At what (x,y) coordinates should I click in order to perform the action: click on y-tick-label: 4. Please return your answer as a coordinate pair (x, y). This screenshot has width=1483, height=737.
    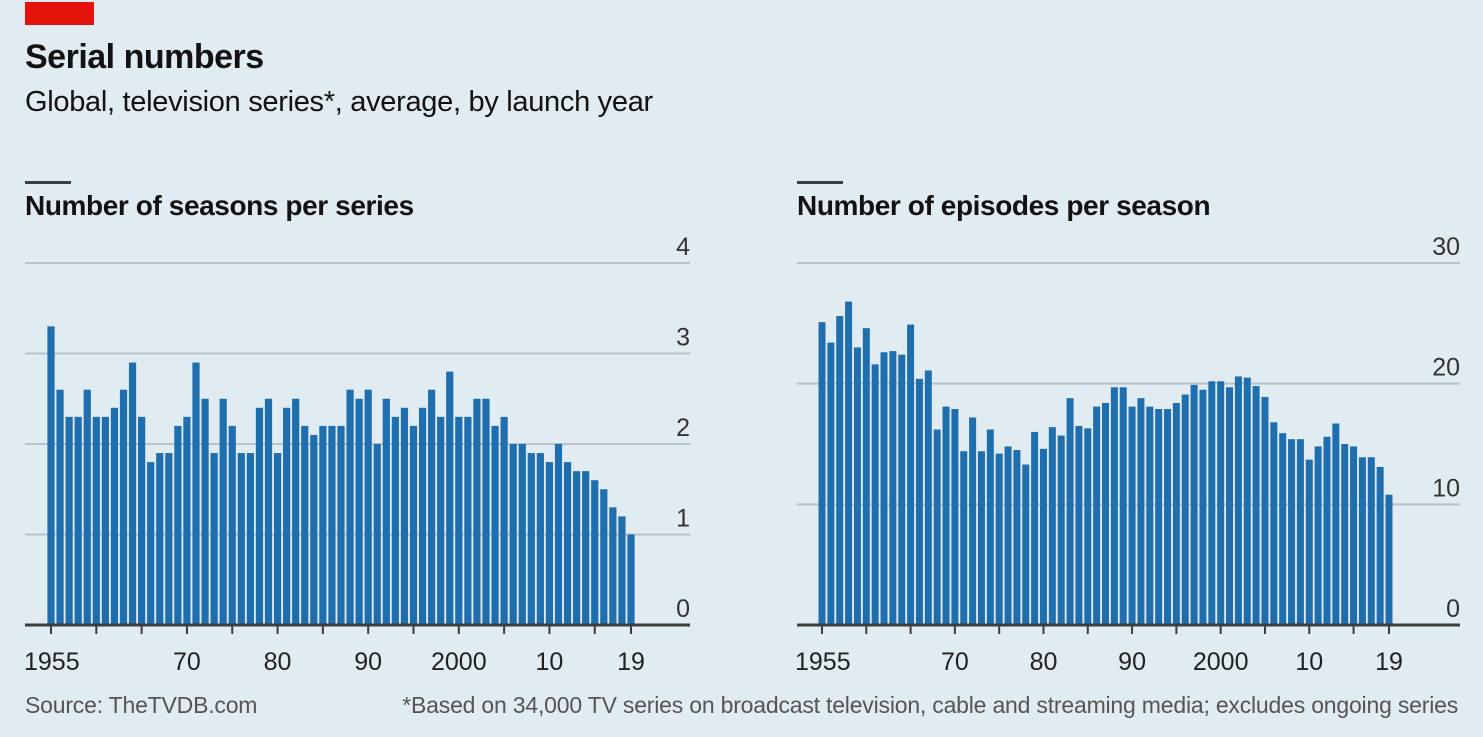
    Looking at the image, I should click on (683, 247).